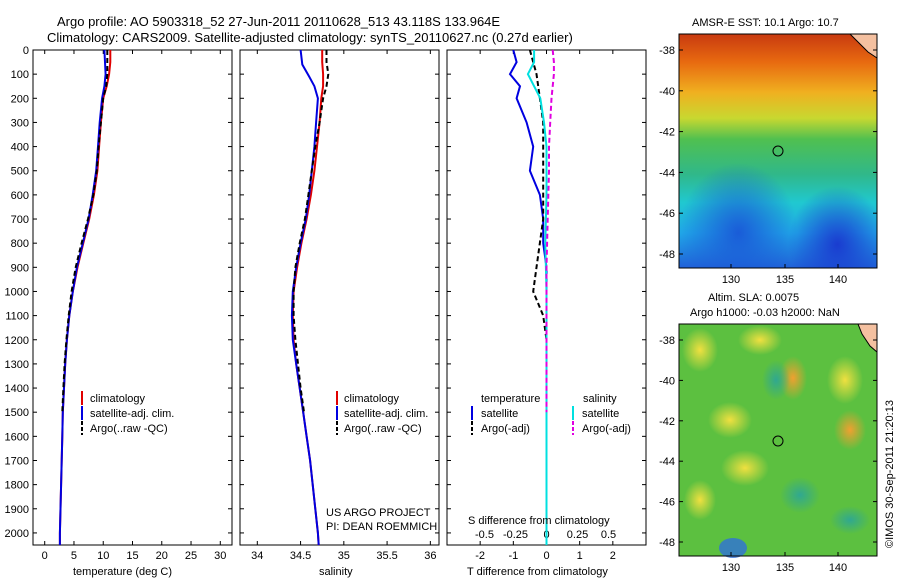 This screenshot has width=900, height=580. What do you see at coordinates (386, 556) in the screenshot?
I see `x-tick-label: 35.5` at bounding box center [386, 556].